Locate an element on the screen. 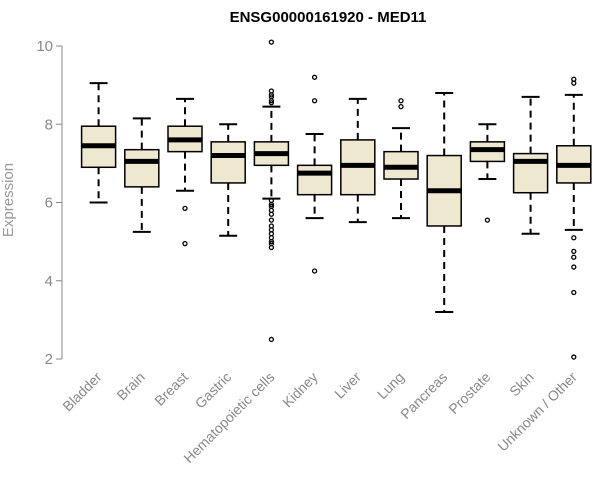 The width and height of the screenshot is (600, 500). x-tick-label: Unknown / Other is located at coordinates (537, 412).